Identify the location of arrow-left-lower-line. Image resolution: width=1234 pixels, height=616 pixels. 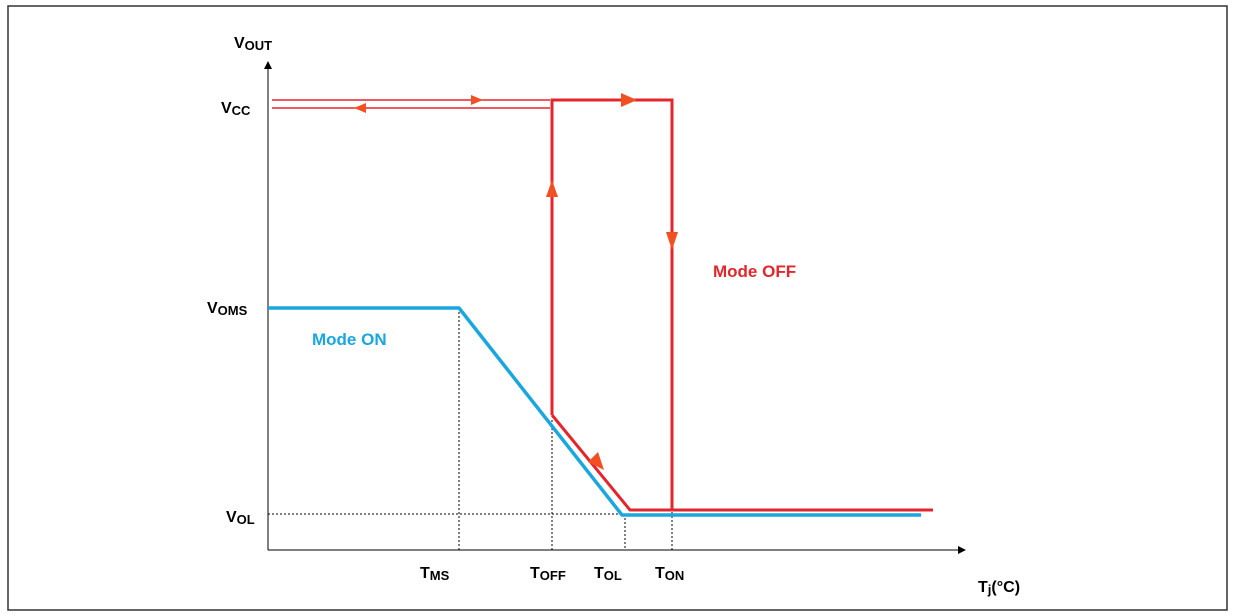
(360, 108).